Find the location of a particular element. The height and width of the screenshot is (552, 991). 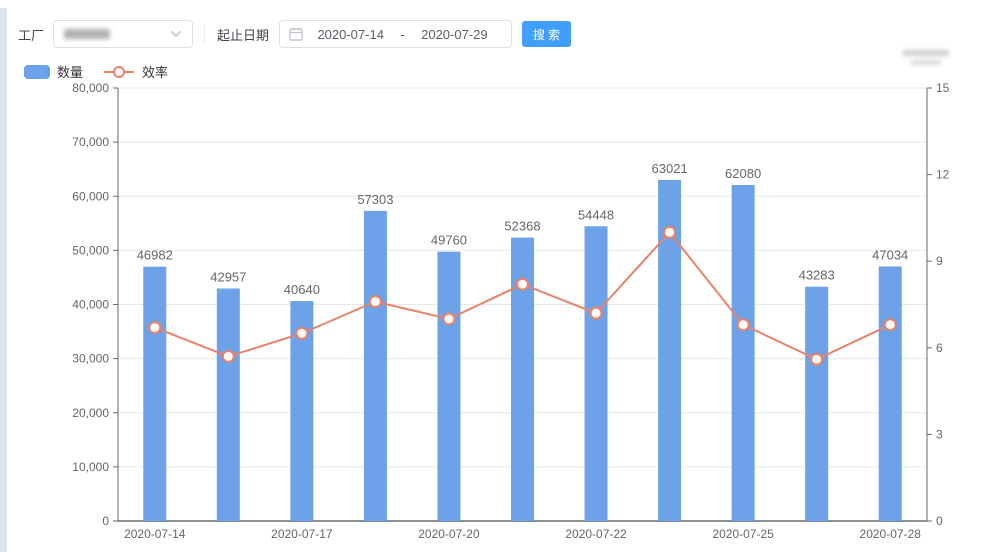

date-range-label: 起止日期 is located at coordinates (243, 35).